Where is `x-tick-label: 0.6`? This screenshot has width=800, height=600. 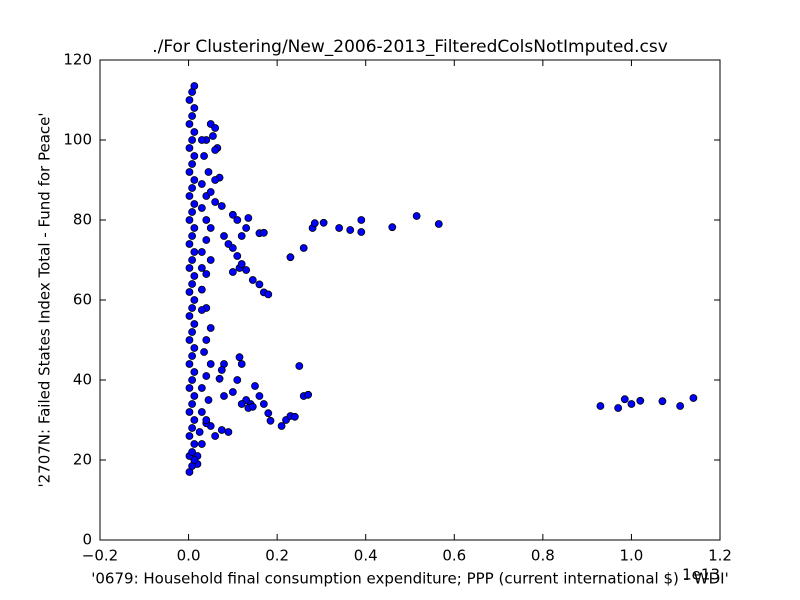 x-tick-label: 0.6 is located at coordinates (454, 556).